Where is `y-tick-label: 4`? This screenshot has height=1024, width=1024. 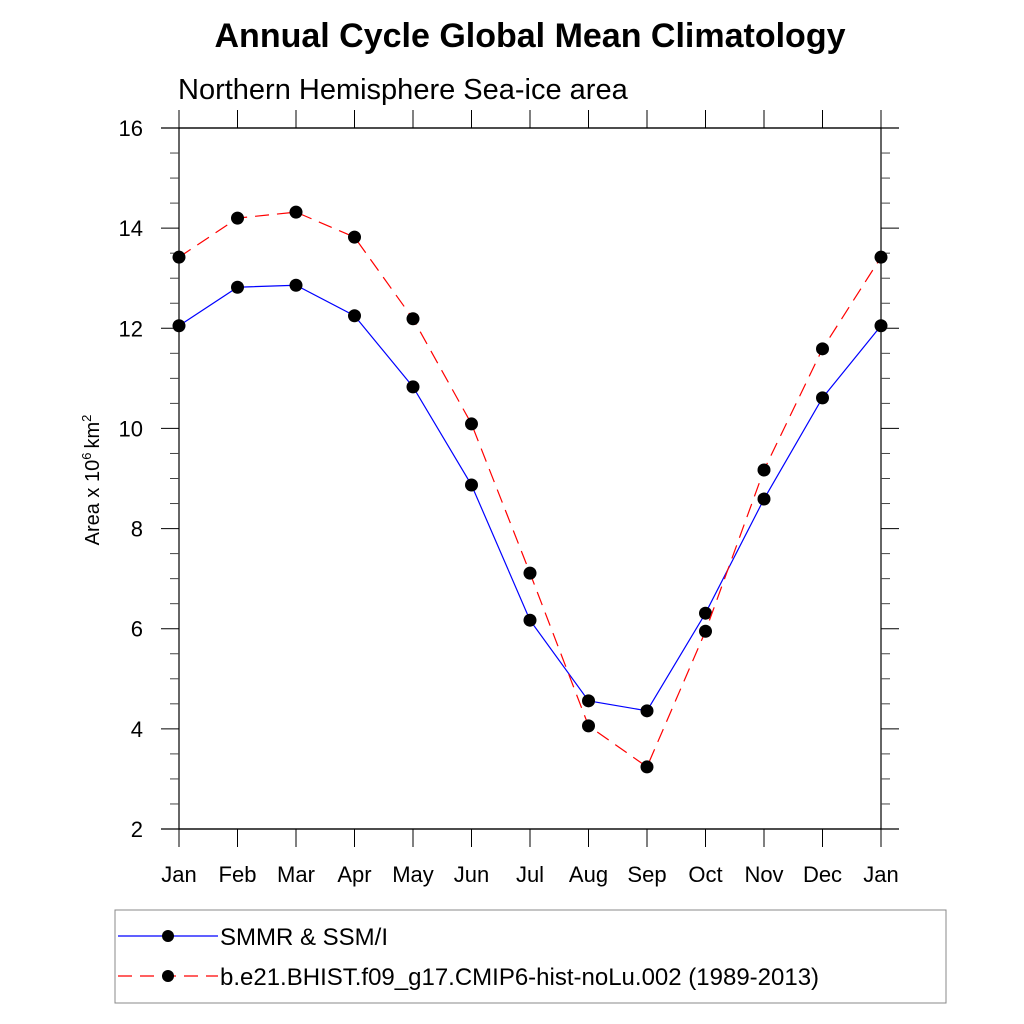 y-tick-label: 4 is located at coordinates (137, 729).